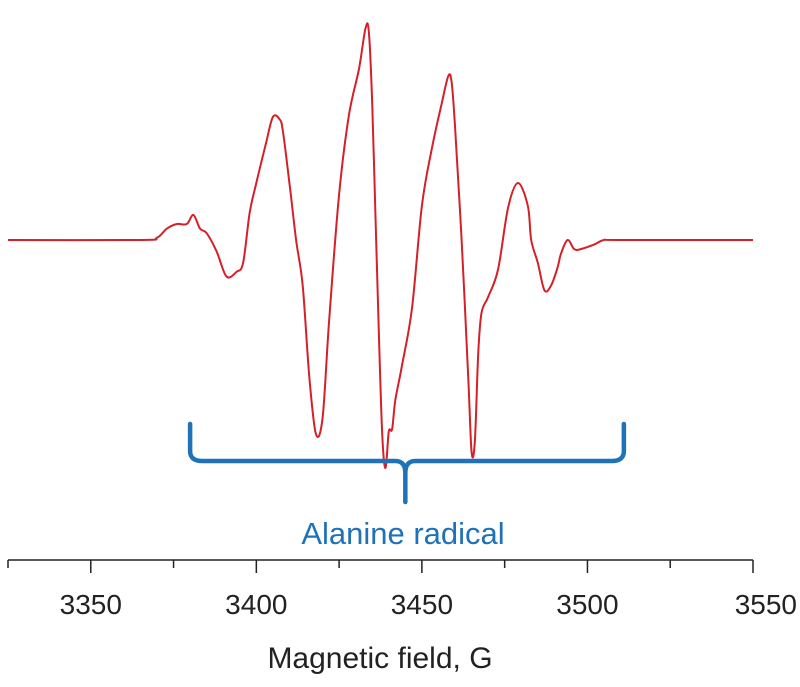  What do you see at coordinates (407, 463) in the screenshot?
I see `alanine-radical-bracket` at bounding box center [407, 463].